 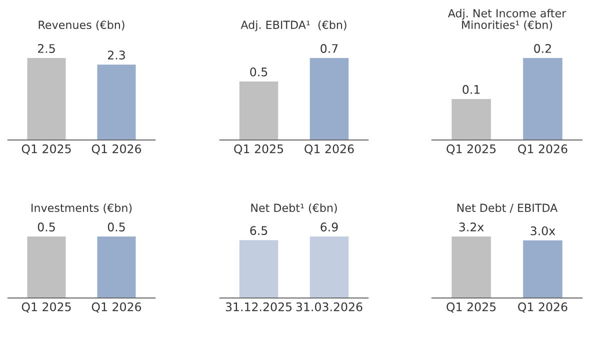 What do you see at coordinates (329, 227) in the screenshot?
I see `data-label: 6.9` at bounding box center [329, 227].